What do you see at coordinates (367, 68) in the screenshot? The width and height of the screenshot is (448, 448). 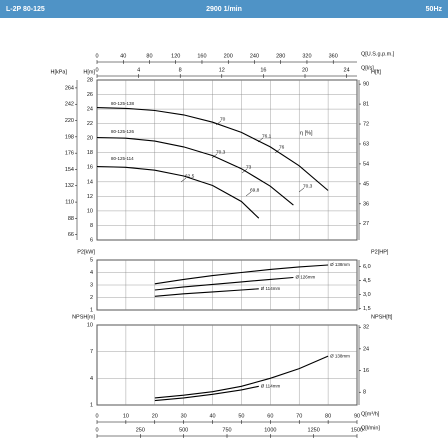 I see `axis-title: Q[l/s]` at bounding box center [367, 68].